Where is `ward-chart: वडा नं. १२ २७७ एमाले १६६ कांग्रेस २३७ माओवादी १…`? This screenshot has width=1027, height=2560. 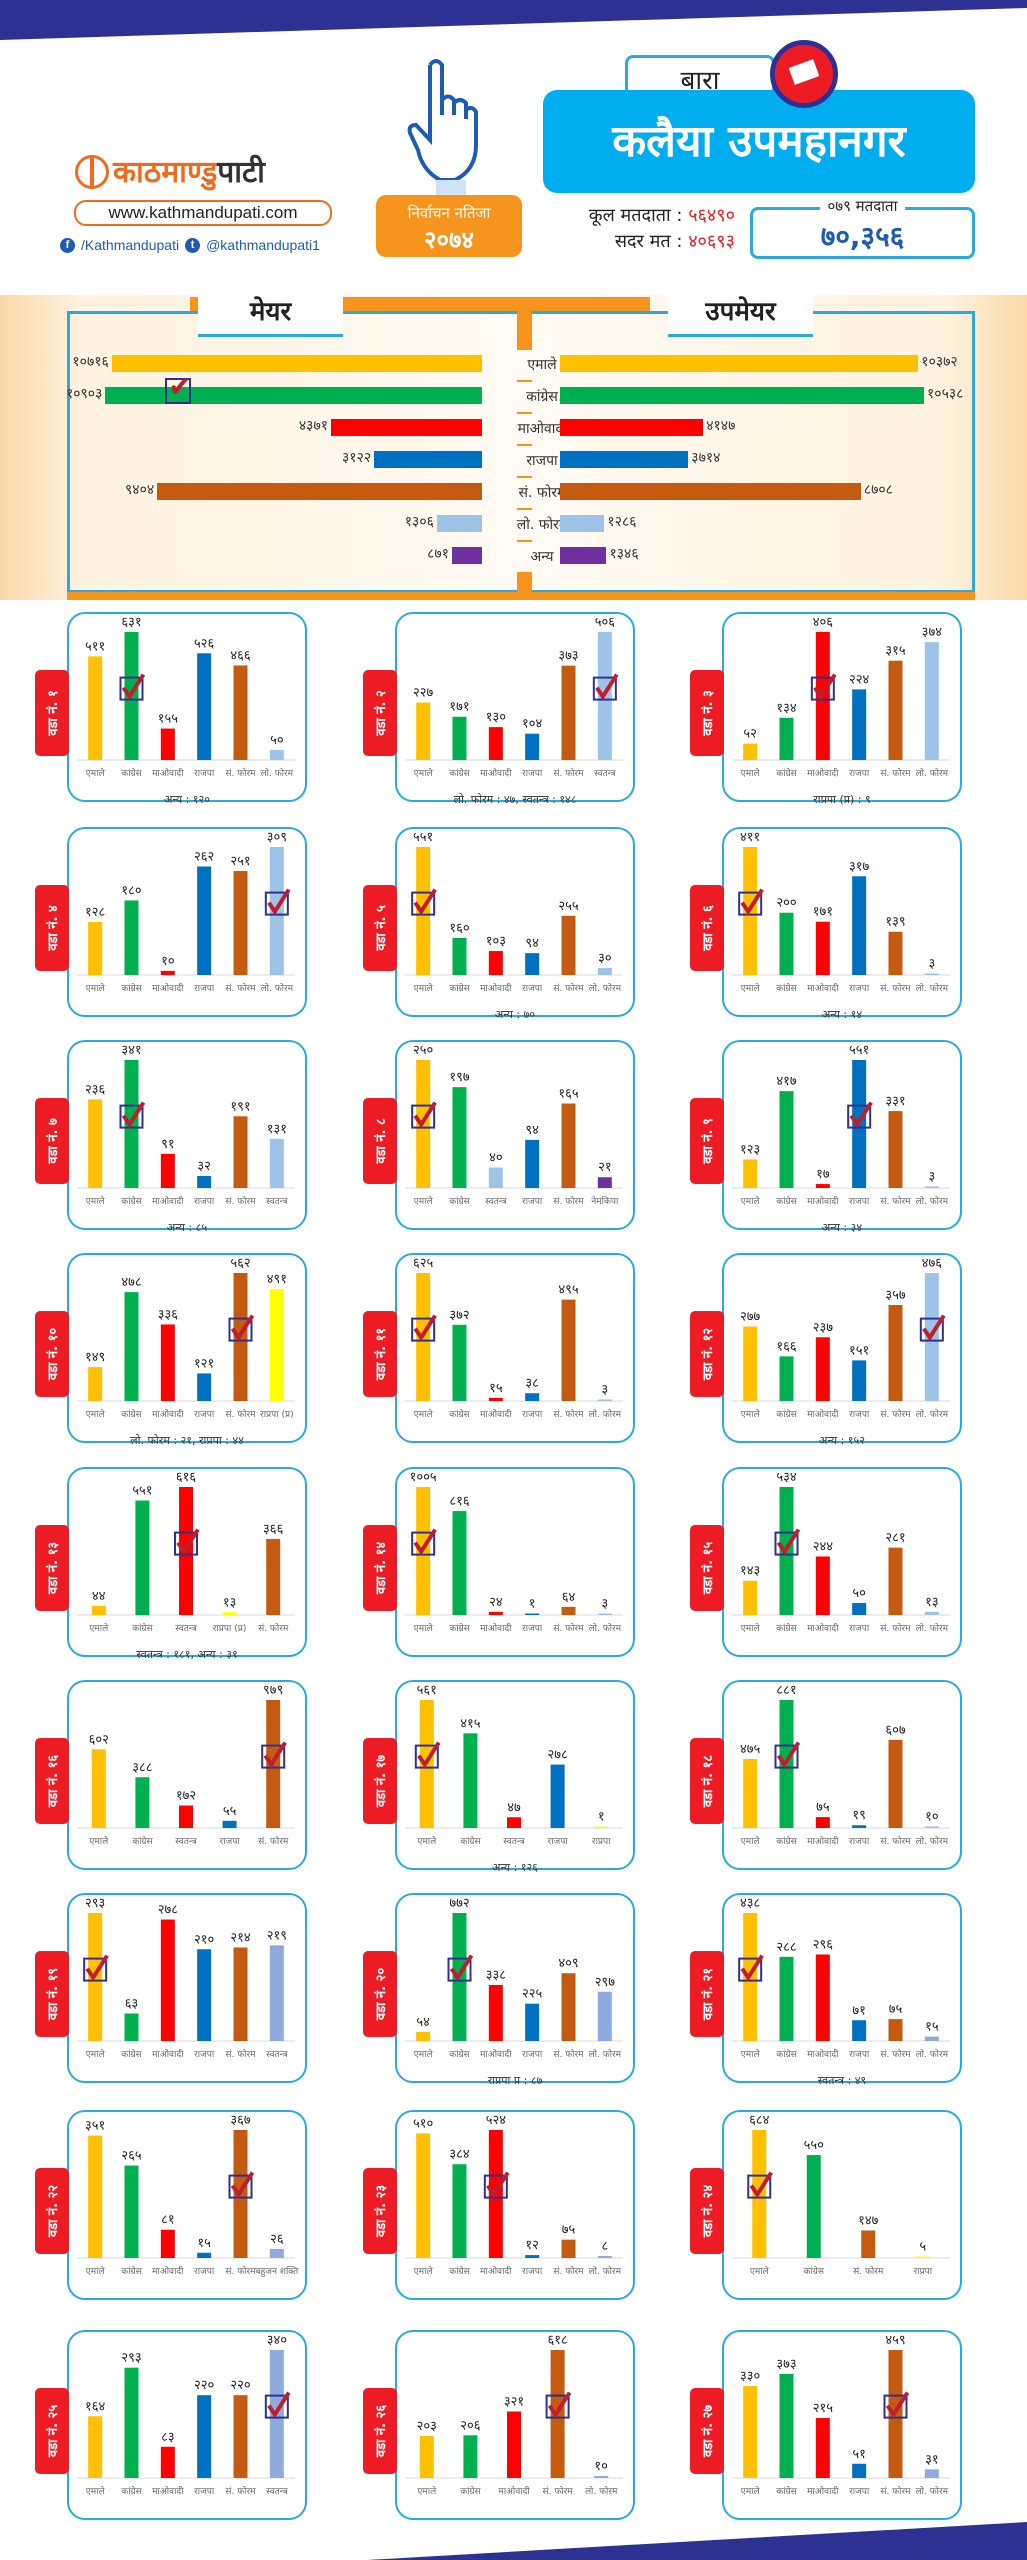
ward-chart: वडा नं. १२ २७७ एमाले १६६ कांग्रेस २३७ माओवादी १… is located at coordinates (826, 1350).